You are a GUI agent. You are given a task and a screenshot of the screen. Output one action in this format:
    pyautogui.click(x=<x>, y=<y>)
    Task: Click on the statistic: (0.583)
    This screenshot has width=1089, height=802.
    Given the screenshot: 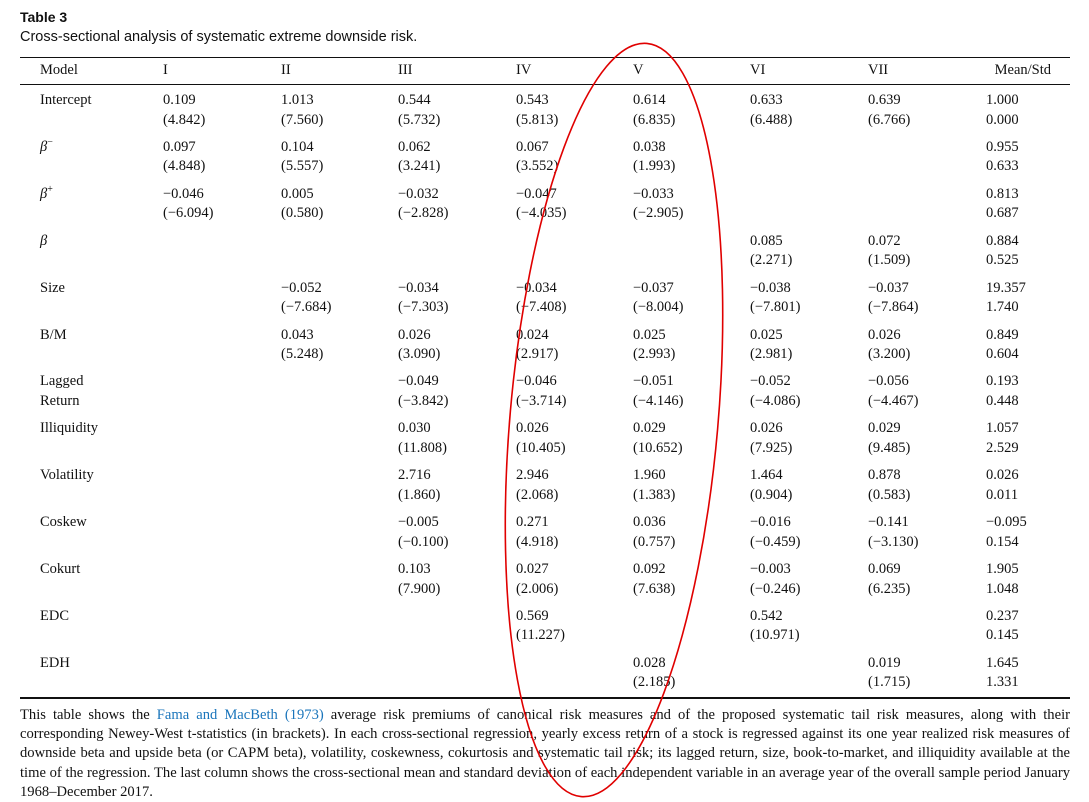 What is the action you would take?
    pyautogui.click(x=889, y=494)
    